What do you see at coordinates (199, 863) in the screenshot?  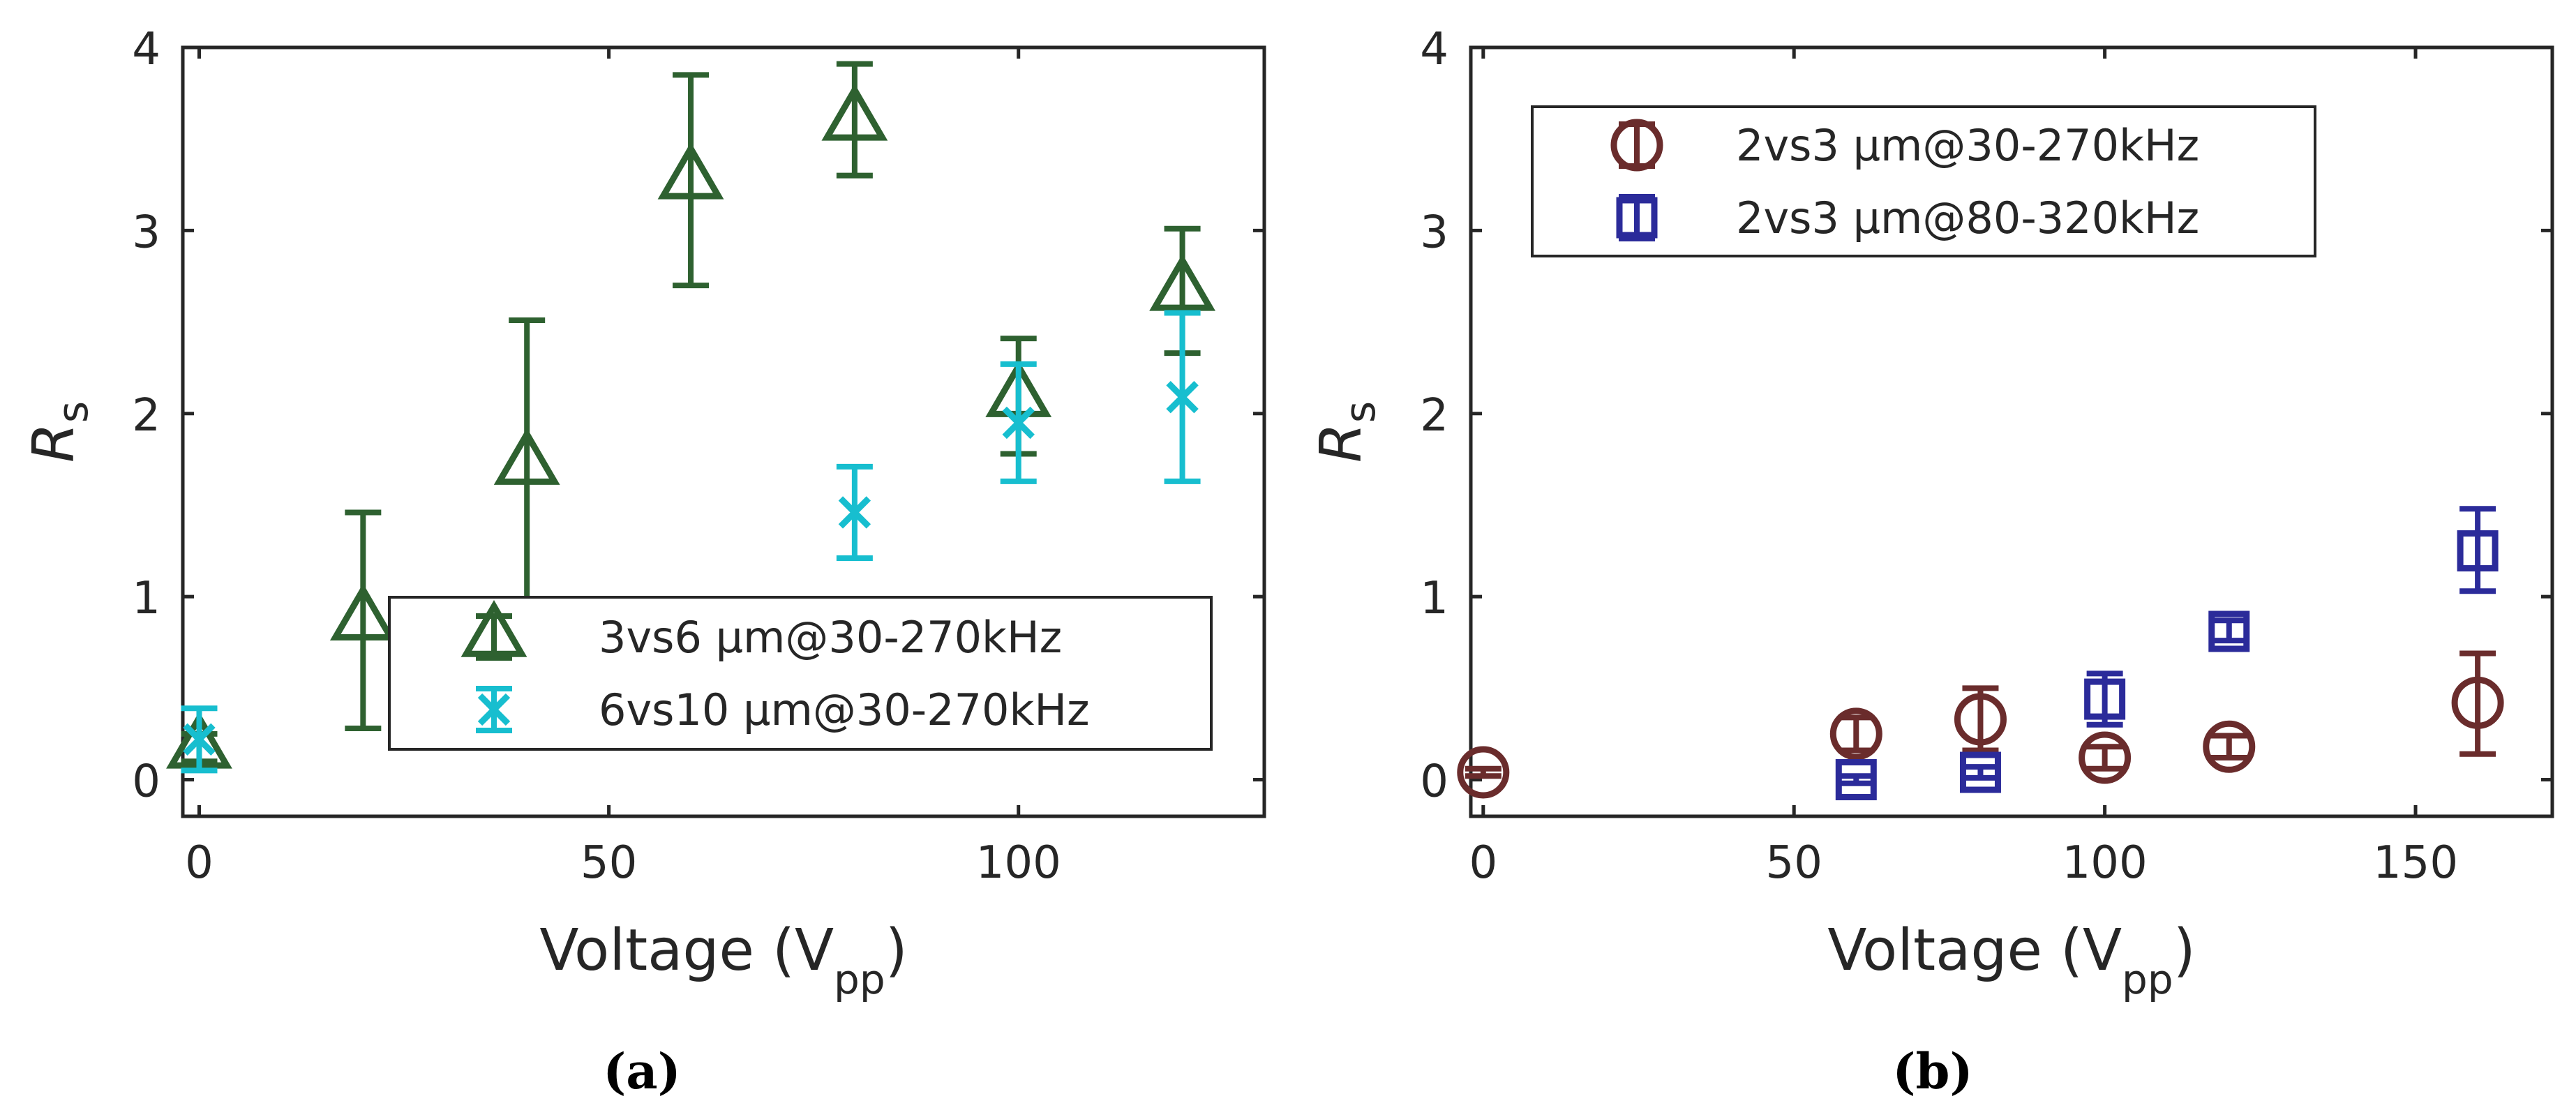 I see `panelA-x-tick-label: 0` at bounding box center [199, 863].